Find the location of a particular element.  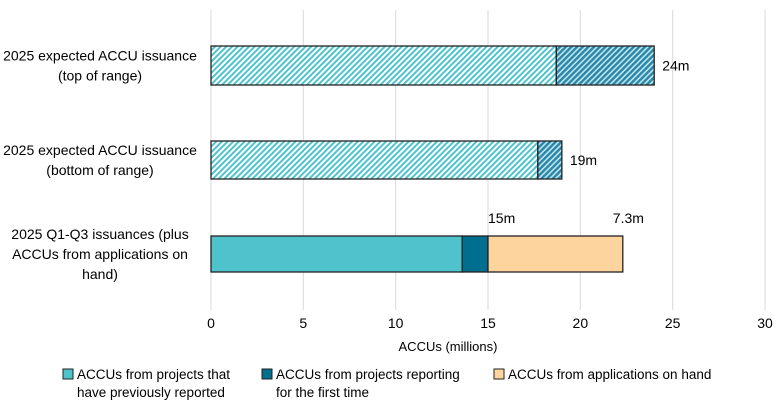

x-tick-label: 20 is located at coordinates (581, 323).